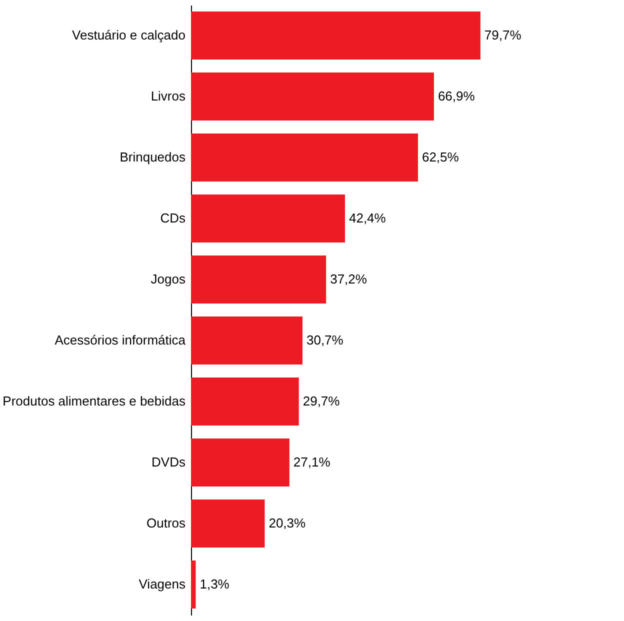  Describe the element at coordinates (173, 218) in the screenshot. I see `y-tick-label: CDs` at that location.